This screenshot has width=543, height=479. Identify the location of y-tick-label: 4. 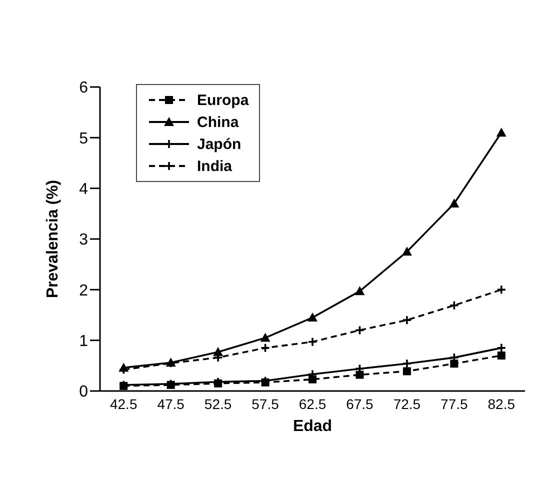
(83, 189).